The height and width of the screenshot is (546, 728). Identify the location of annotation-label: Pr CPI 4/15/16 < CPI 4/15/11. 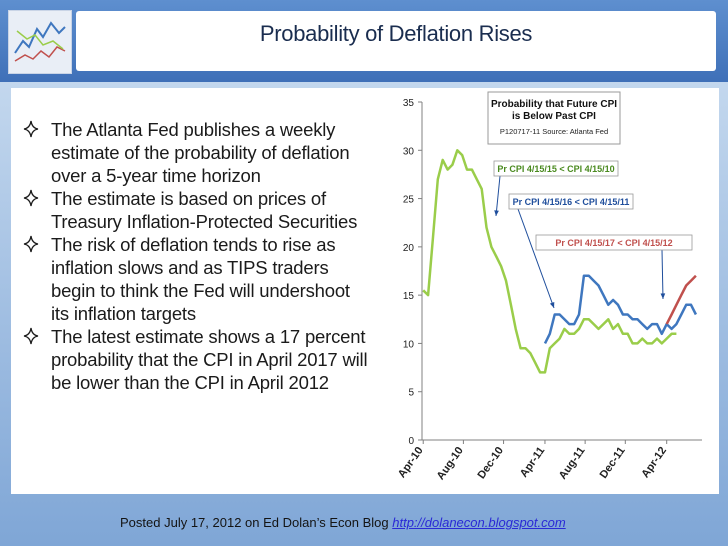
(571, 202).